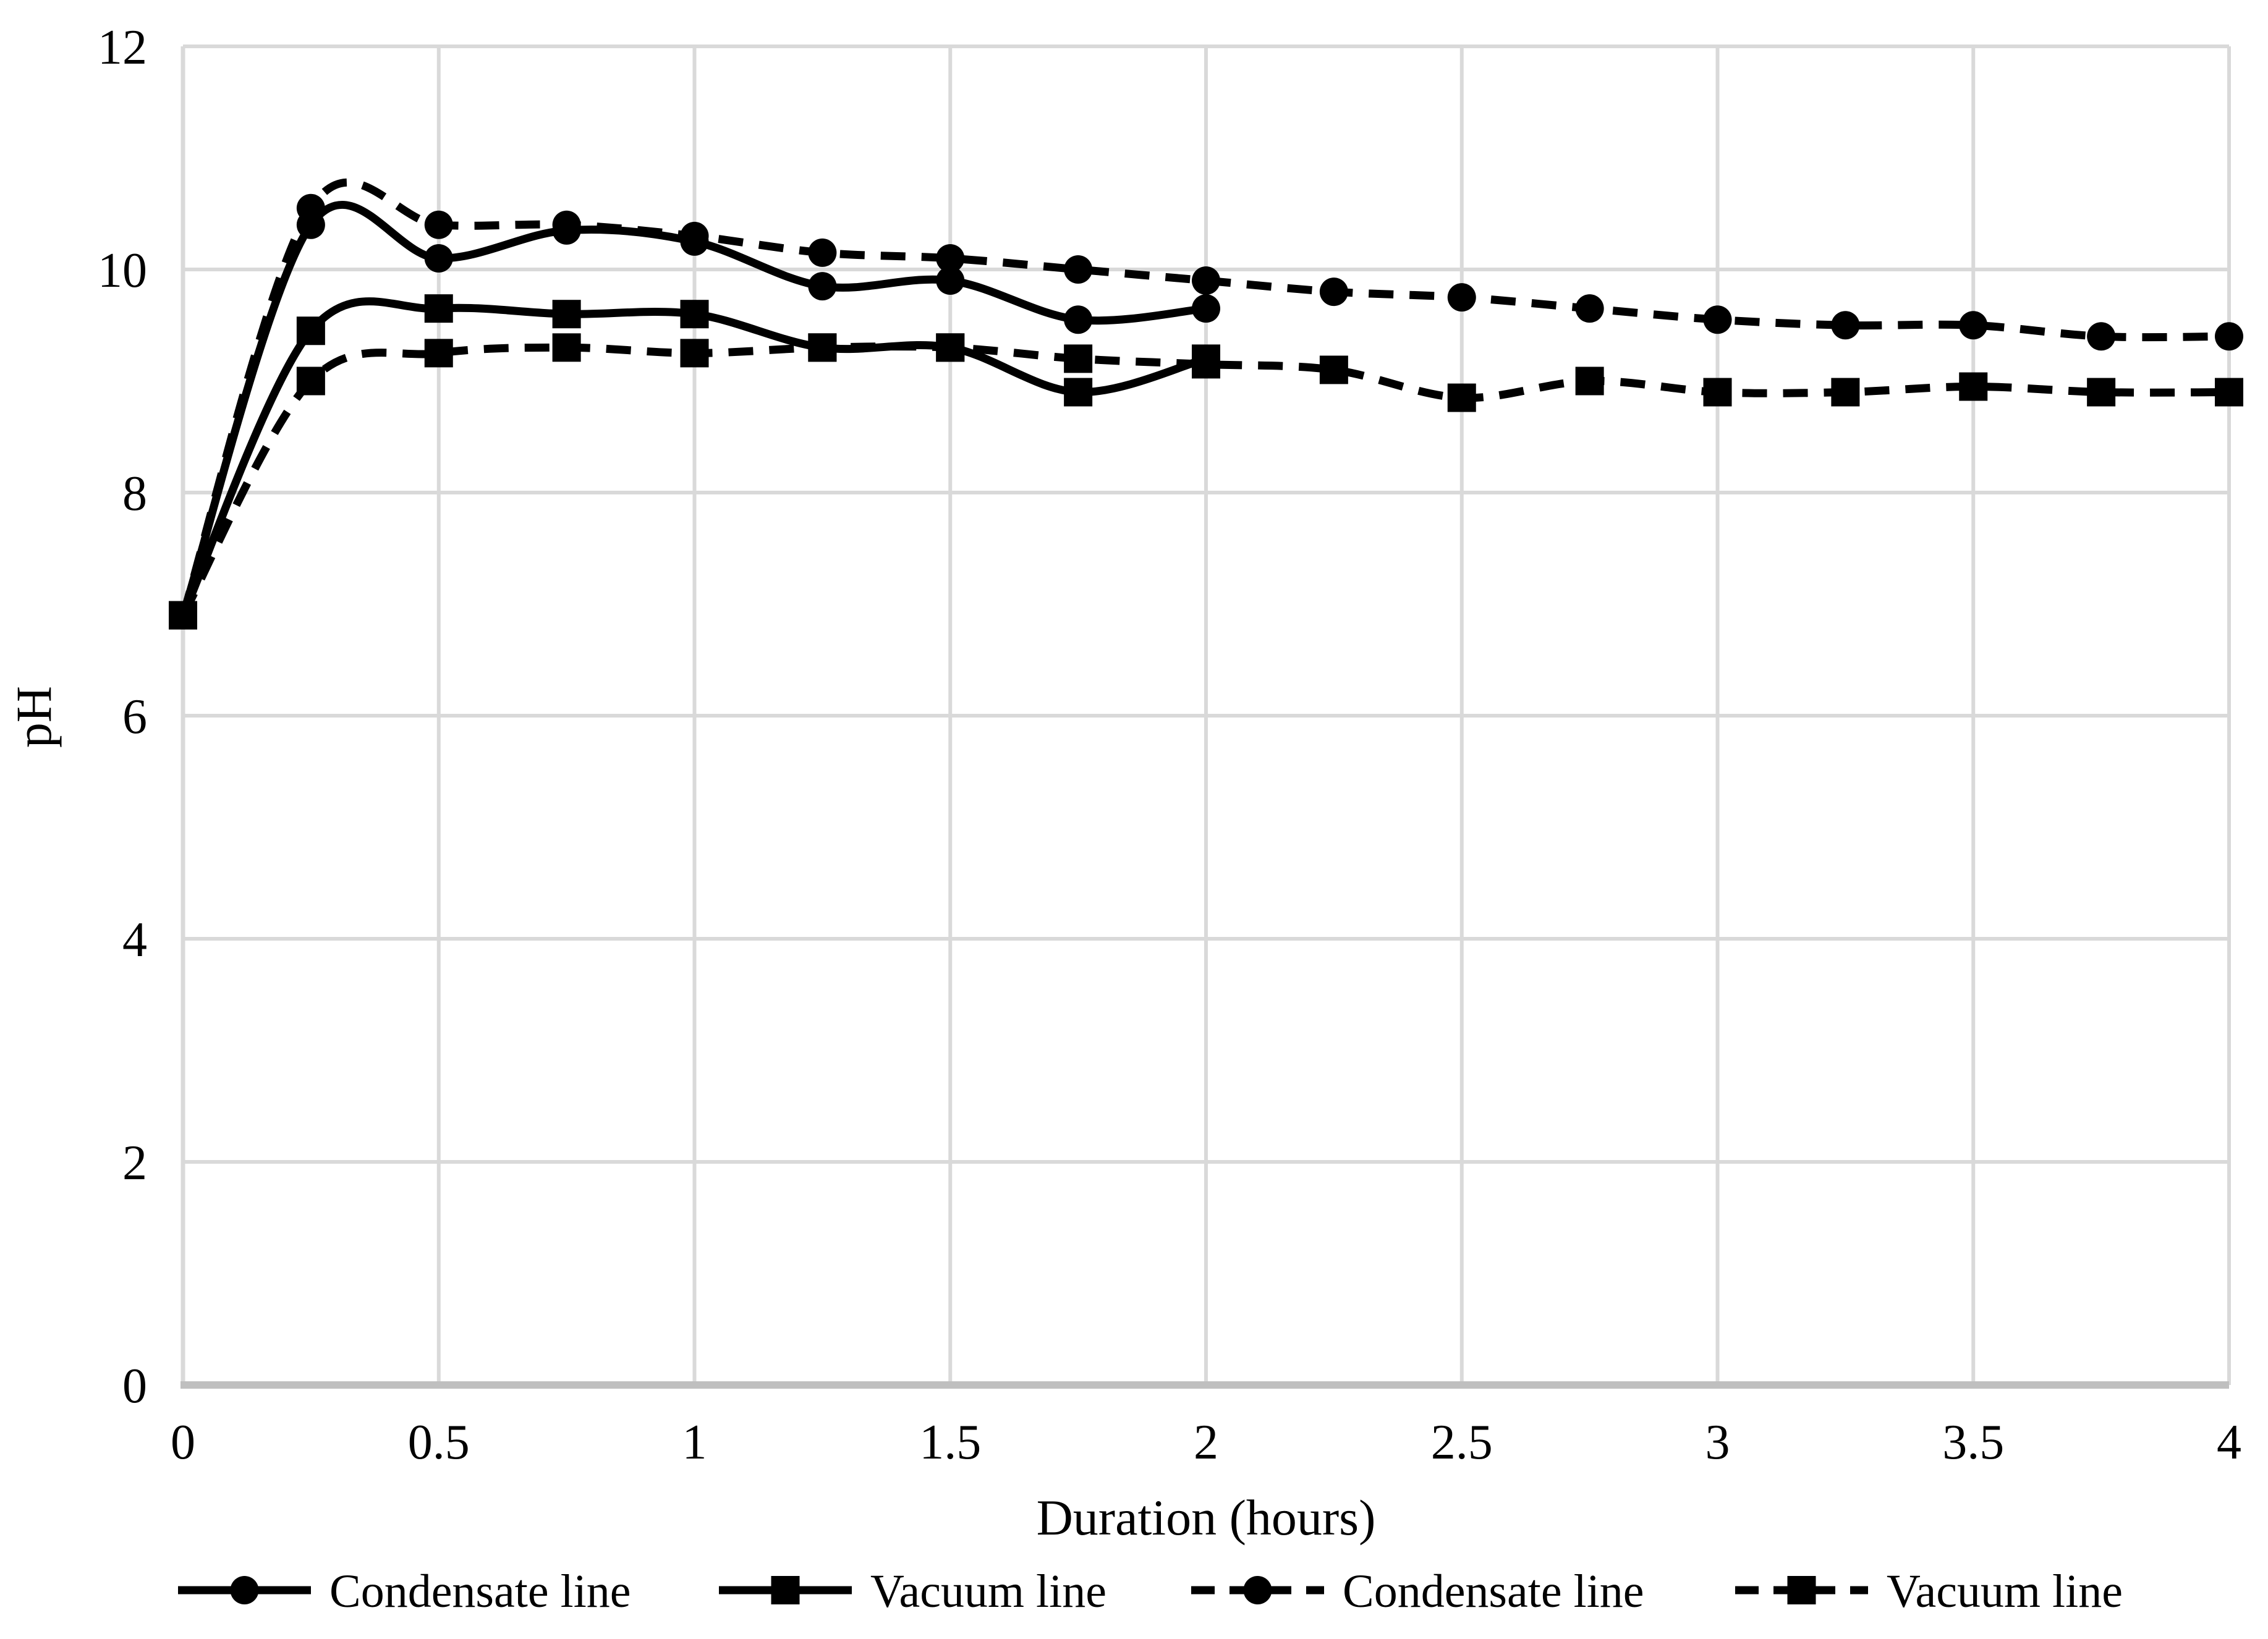 This screenshot has height=1639, width=2268. What do you see at coordinates (183, 1442) in the screenshot?
I see `x-tick-label: 0` at bounding box center [183, 1442].